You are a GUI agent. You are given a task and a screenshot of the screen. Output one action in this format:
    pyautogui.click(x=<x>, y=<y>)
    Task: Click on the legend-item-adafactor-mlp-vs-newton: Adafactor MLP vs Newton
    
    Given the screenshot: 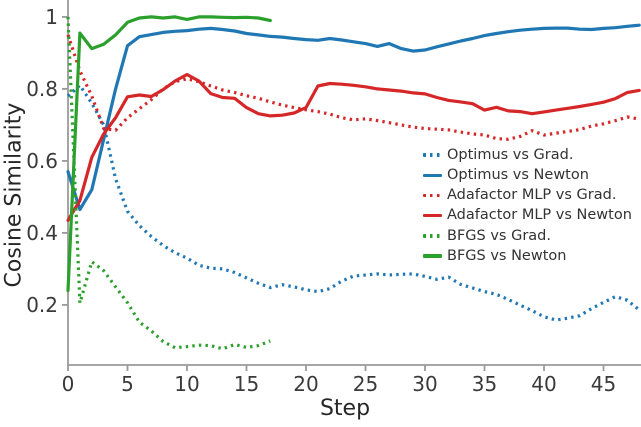 What is the action you would take?
    pyautogui.click(x=527, y=216)
    